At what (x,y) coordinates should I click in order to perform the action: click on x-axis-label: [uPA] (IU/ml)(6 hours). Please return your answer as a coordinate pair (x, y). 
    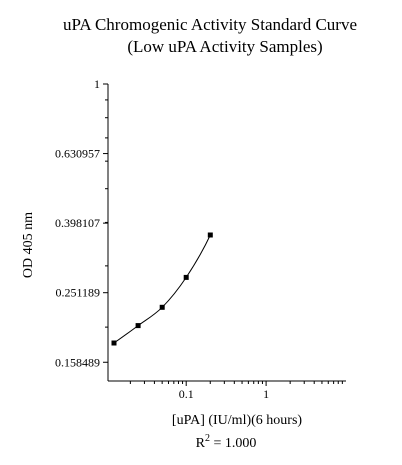
    Looking at the image, I should click on (237, 420).